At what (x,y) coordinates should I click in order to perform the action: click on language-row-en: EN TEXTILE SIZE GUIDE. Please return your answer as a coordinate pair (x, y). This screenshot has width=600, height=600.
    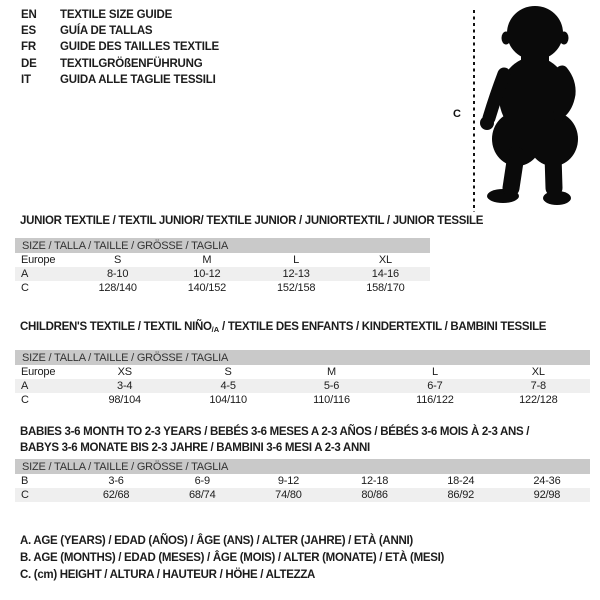
    Looking at the image, I should click on (120, 15).